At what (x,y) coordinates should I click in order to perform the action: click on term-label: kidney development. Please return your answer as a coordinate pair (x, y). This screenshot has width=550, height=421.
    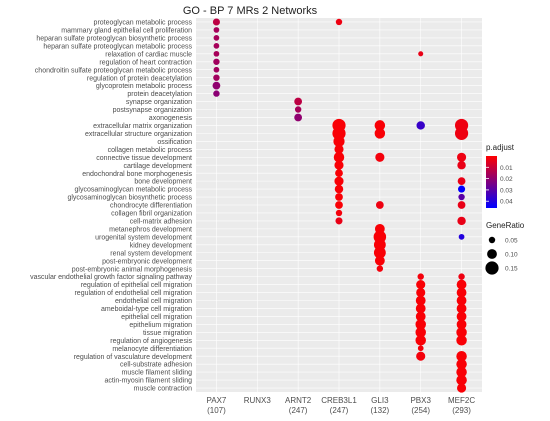
    Looking at the image, I should click on (161, 245).